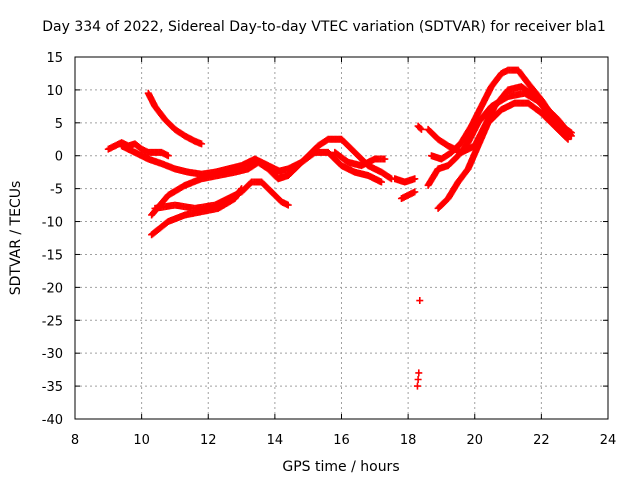 This screenshot has width=640, height=480. What do you see at coordinates (56, 190) in the screenshot?
I see `y-tick-label: -5` at bounding box center [56, 190].